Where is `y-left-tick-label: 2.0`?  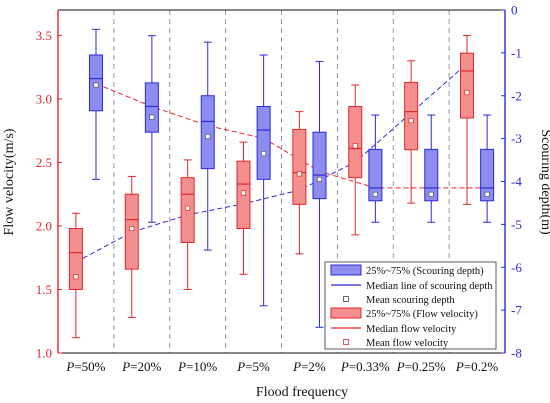 y-left-tick-label: 2.0 is located at coordinates (44, 225).